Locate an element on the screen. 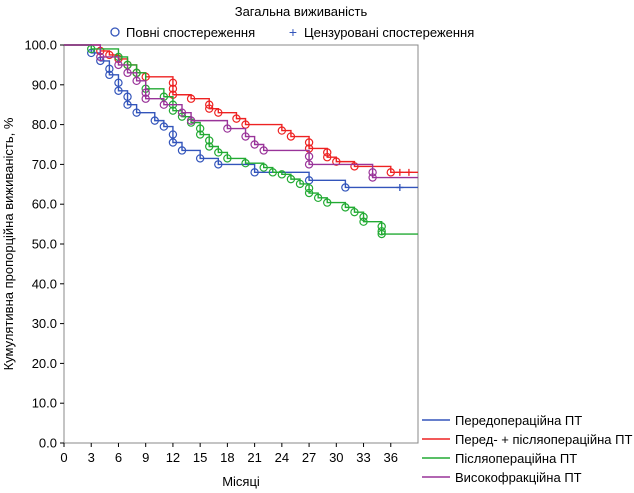 The height and width of the screenshot is (493, 634). x-tick-label: 9 is located at coordinates (145, 457).